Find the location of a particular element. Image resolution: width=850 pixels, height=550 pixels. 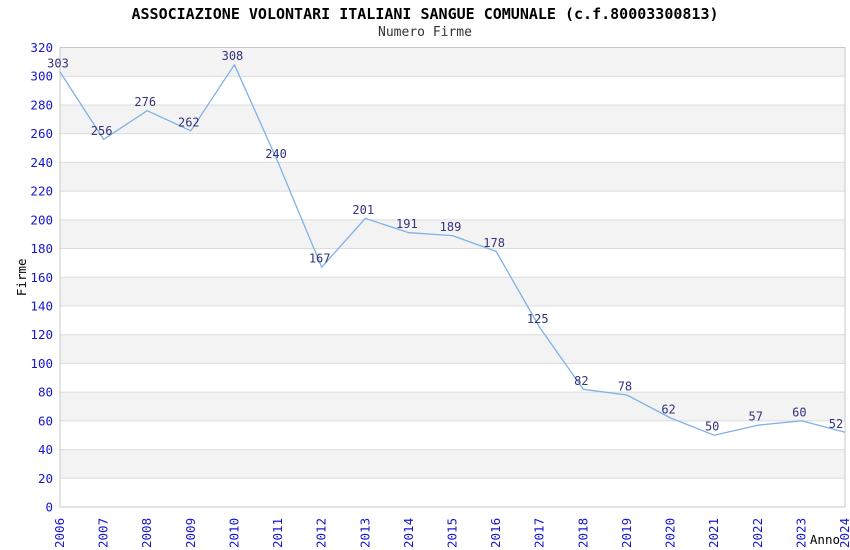

x-axis-title: Anno is located at coordinates (825, 539).